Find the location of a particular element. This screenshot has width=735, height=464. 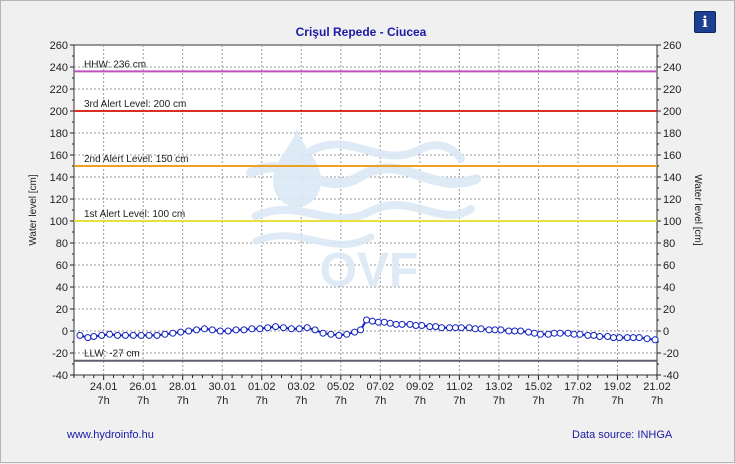

info-button: i is located at coordinates (705, 22).